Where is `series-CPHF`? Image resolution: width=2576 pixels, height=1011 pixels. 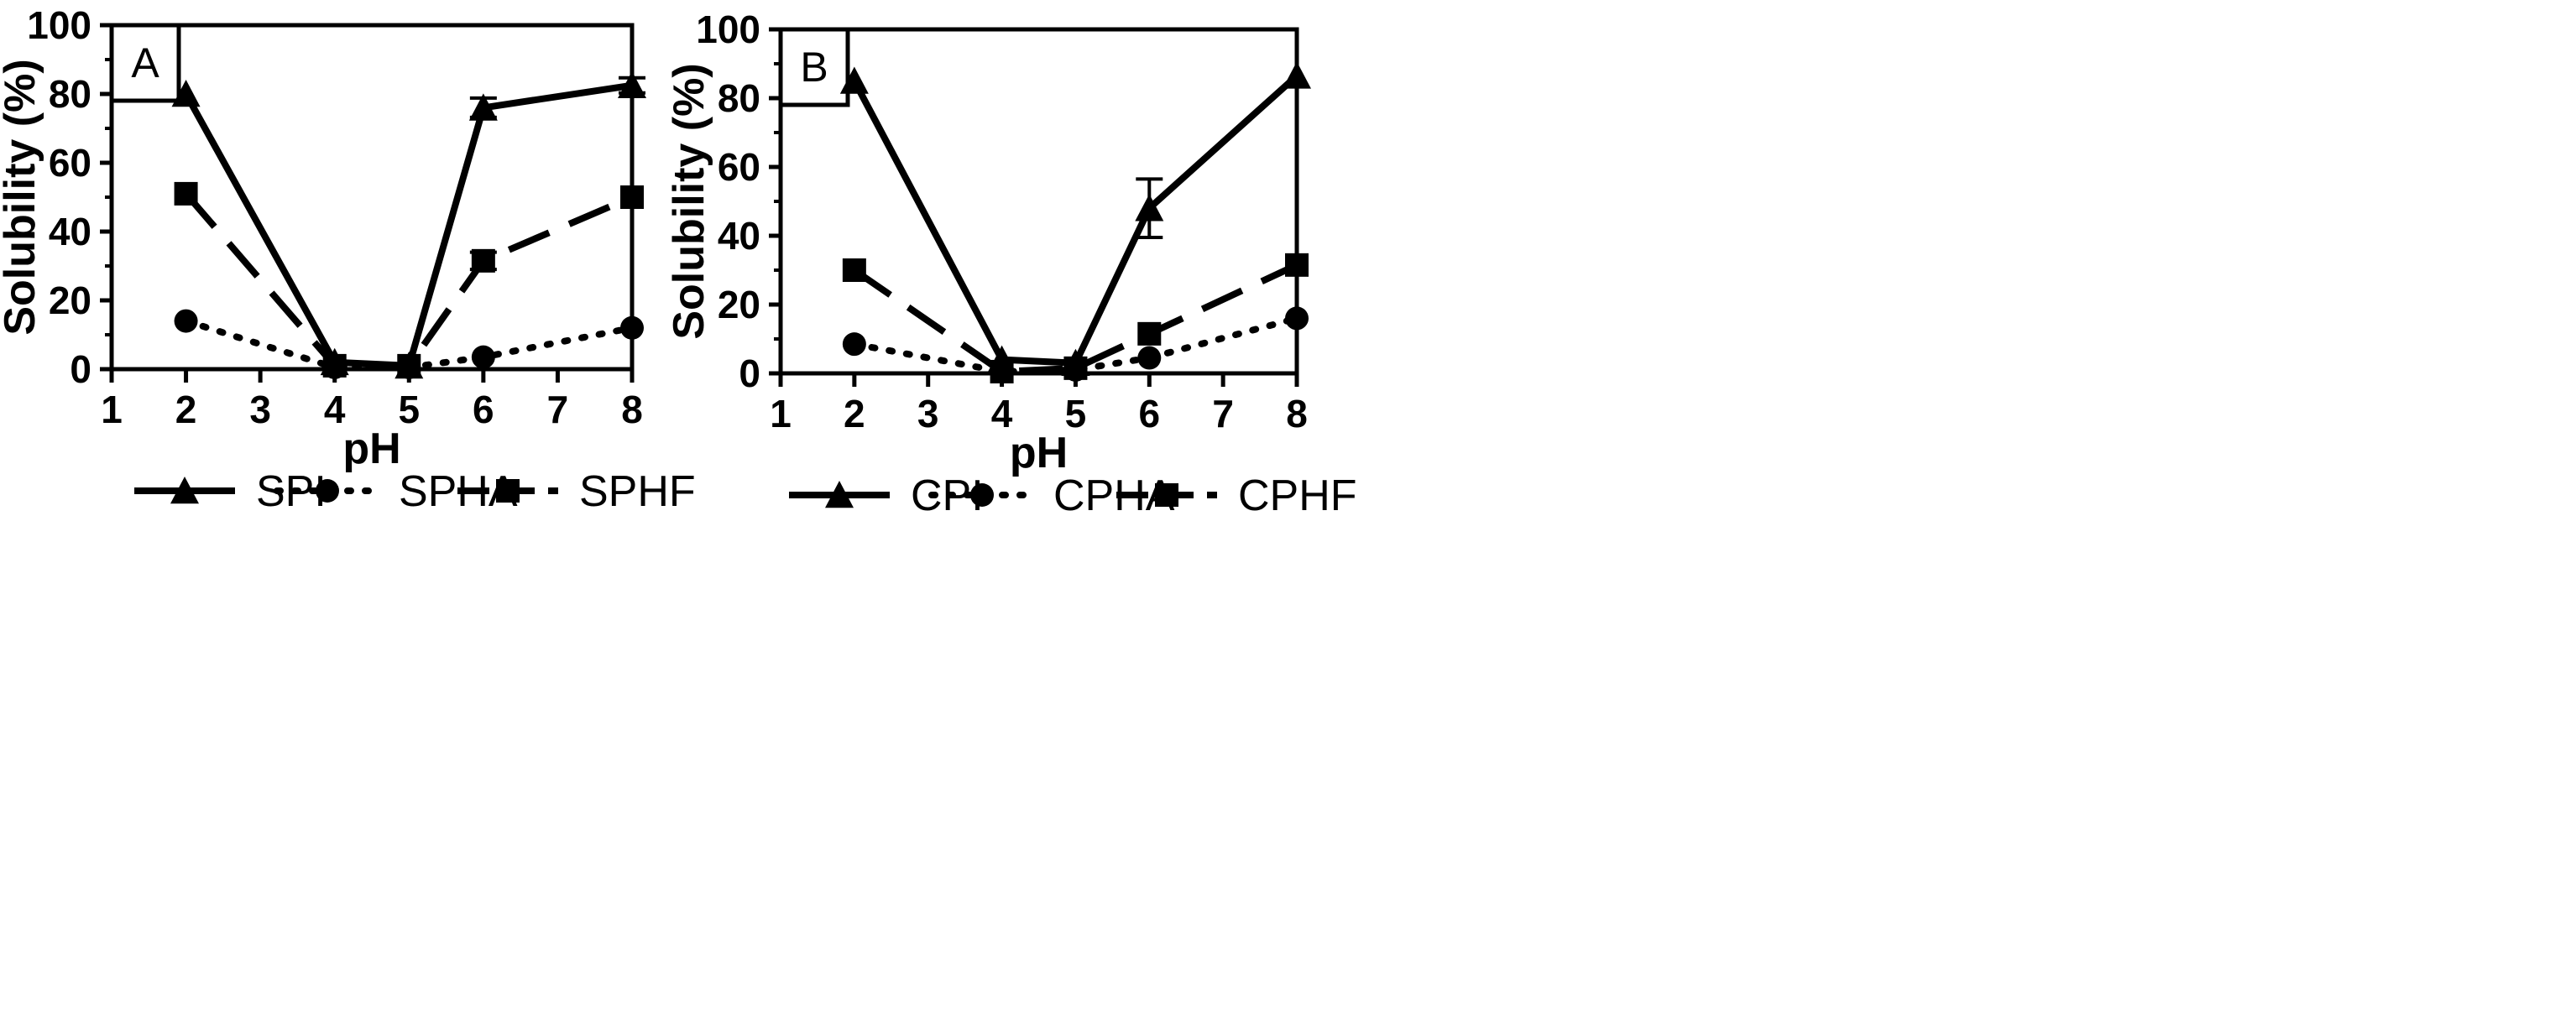
series-CPHF is located at coordinates (1075, 318).